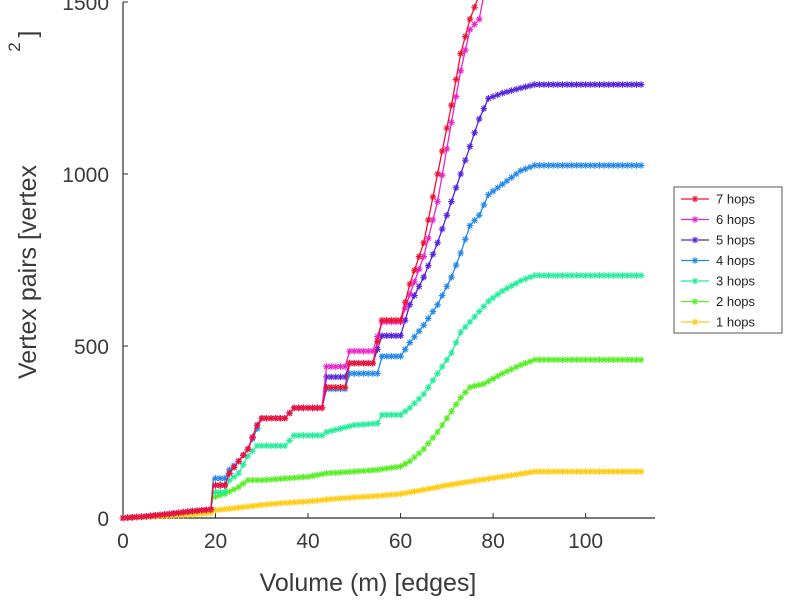 Image resolution: width=789 pixels, height=600 pixels. I want to click on x-tick-label: 100, so click(585, 541).